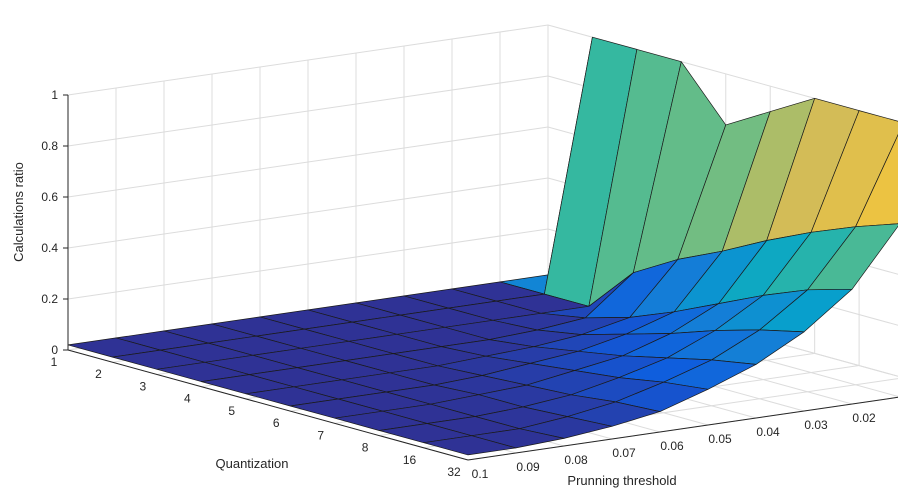 The image size is (898, 491). Describe the element at coordinates (268, 405) in the screenshot. I see `x-axis-line` at that location.